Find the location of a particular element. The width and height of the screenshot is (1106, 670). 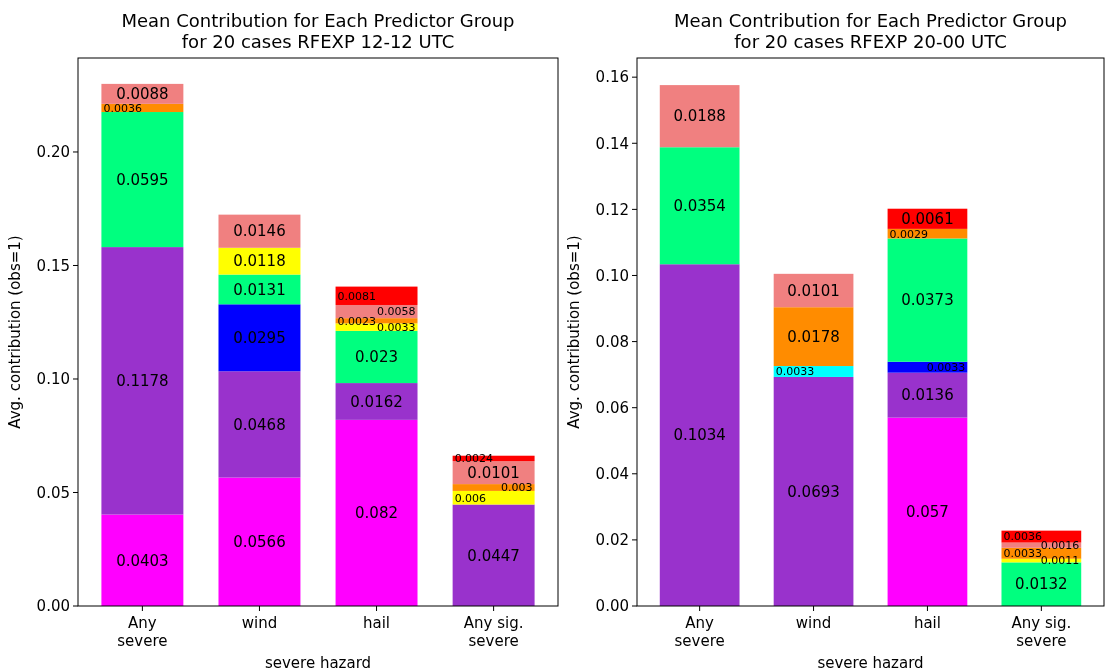

y-tick-label: 0.02 is located at coordinates (612, 540).